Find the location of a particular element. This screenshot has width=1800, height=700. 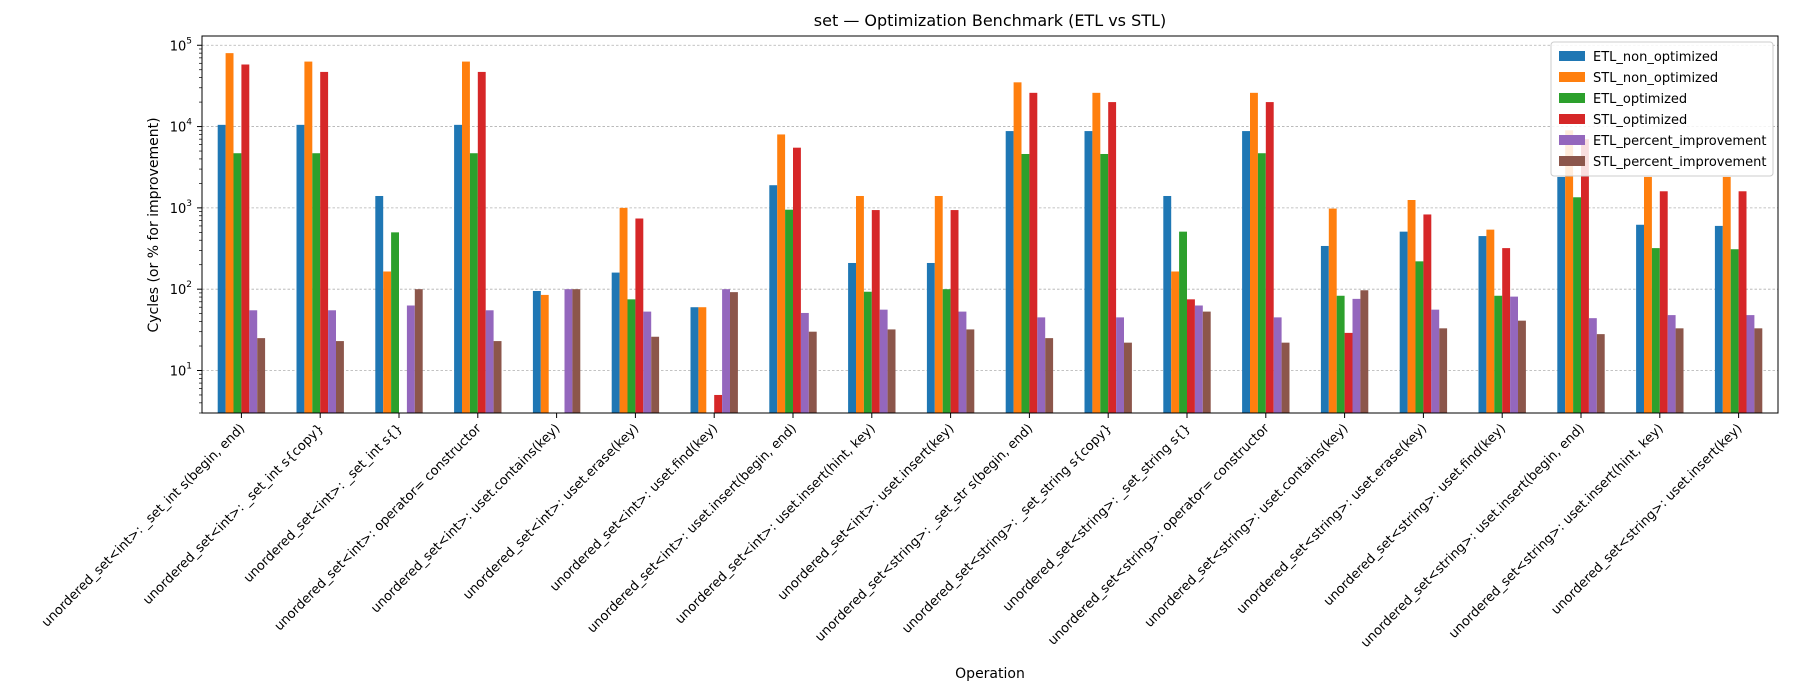

legend-label: ETL_percent_improvement is located at coordinates (1679, 141).